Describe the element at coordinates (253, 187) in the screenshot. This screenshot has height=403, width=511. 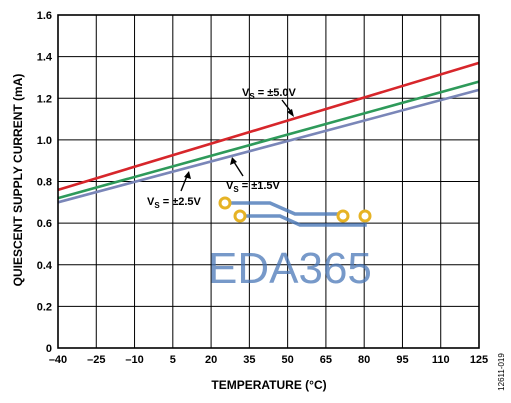
I see `svg-text: VS = ±1.5V` at that location.